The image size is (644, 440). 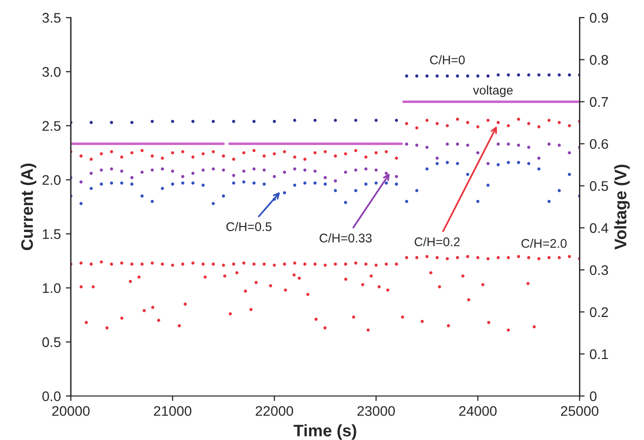 What do you see at coordinates (478, 411) in the screenshot?
I see `x-tick-label: 24000` at bounding box center [478, 411].